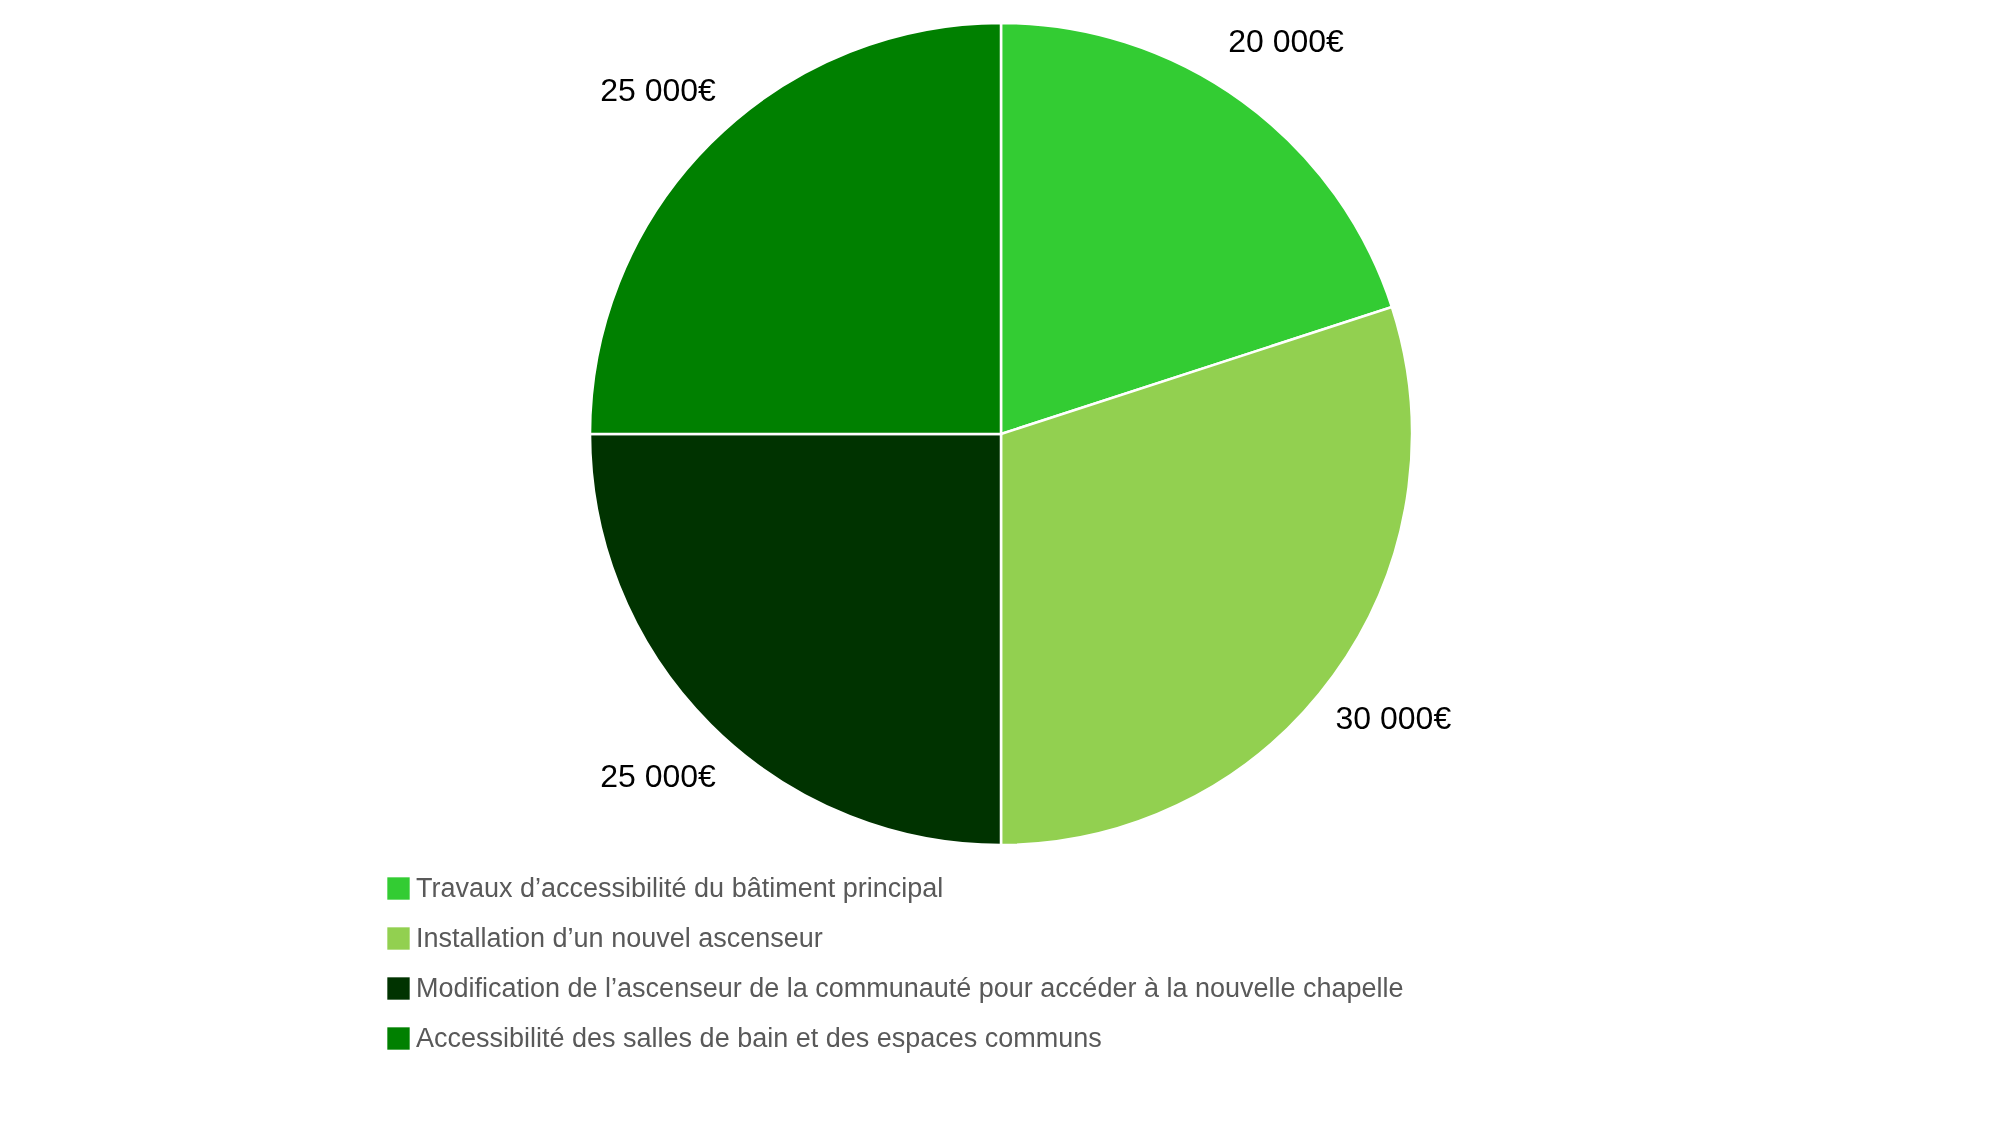 The width and height of the screenshot is (2000, 1125). I want to click on data-label: 30 000€, so click(1393, 718).